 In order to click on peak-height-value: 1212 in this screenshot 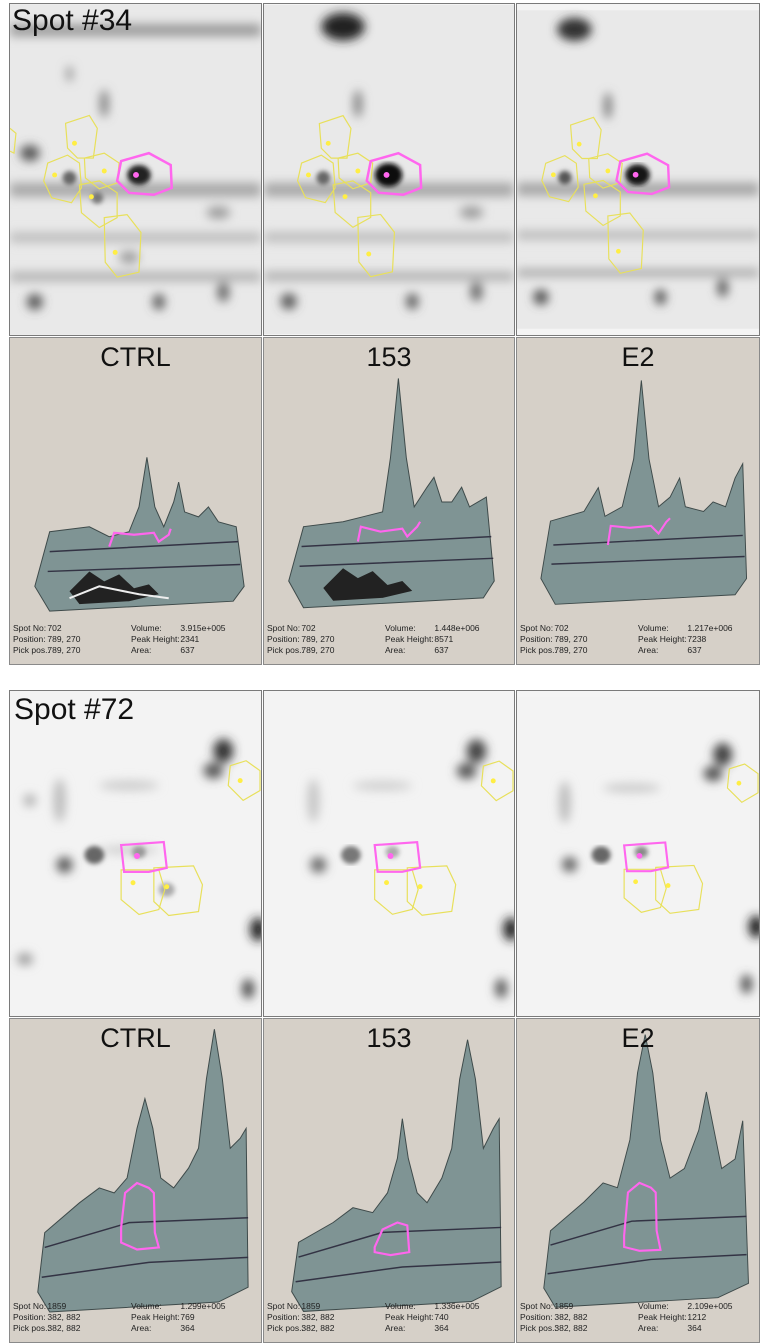, I will do `click(697, 1317)`.